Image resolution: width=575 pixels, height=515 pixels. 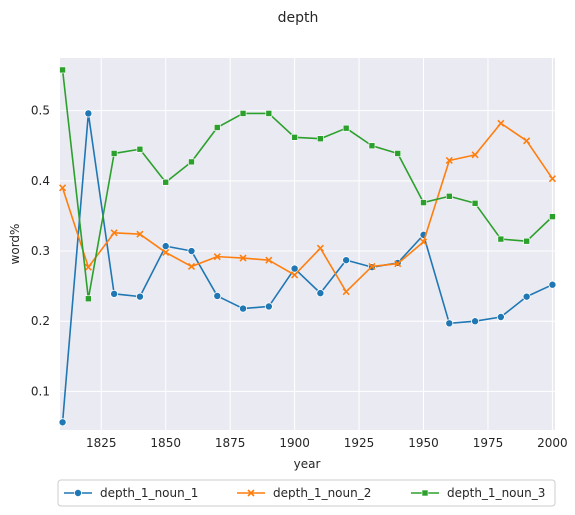 What do you see at coordinates (15, 244) in the screenshot?
I see `y-axis-title: word%` at bounding box center [15, 244].